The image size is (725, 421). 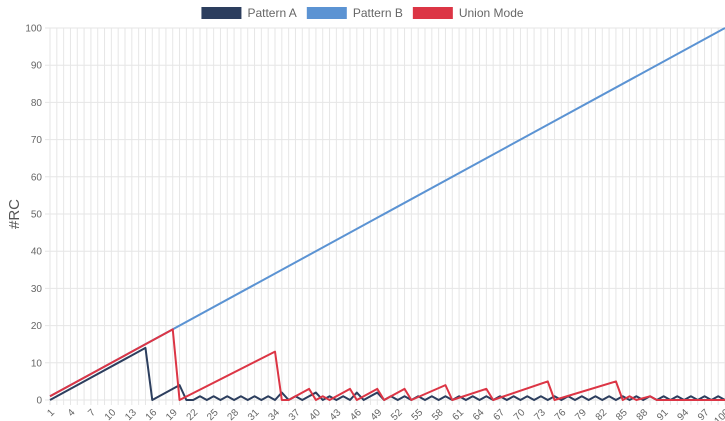 What do you see at coordinates (254, 414) in the screenshot?
I see `x-tick-label: 31` at bounding box center [254, 414].